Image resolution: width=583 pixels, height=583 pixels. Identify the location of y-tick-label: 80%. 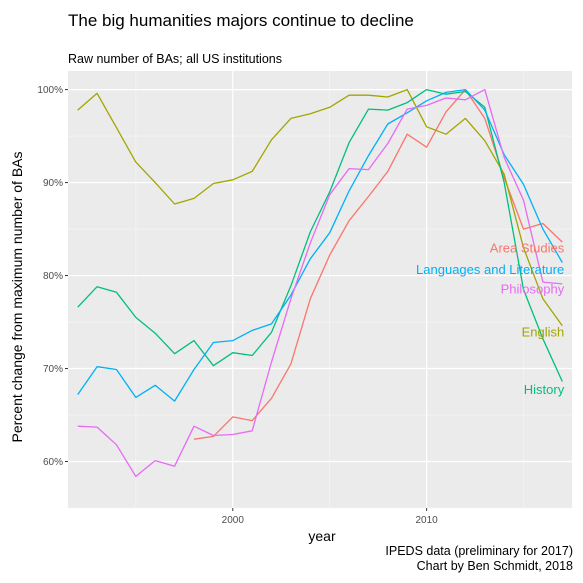
(53, 276).